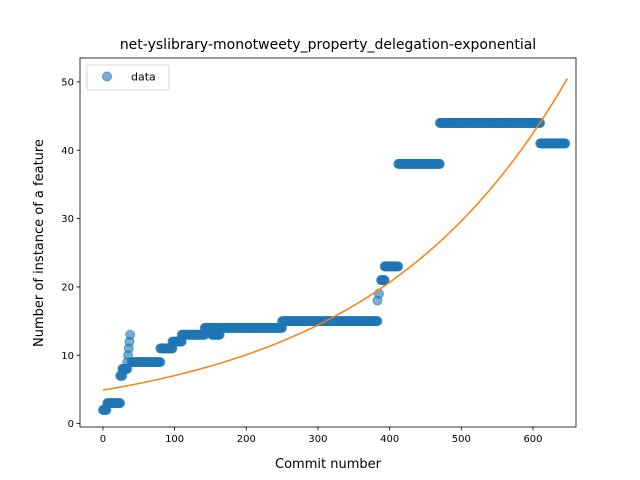 The height and width of the screenshot is (480, 640). Describe the element at coordinates (317, 439) in the screenshot. I see `x-tick-label: 300` at that location.